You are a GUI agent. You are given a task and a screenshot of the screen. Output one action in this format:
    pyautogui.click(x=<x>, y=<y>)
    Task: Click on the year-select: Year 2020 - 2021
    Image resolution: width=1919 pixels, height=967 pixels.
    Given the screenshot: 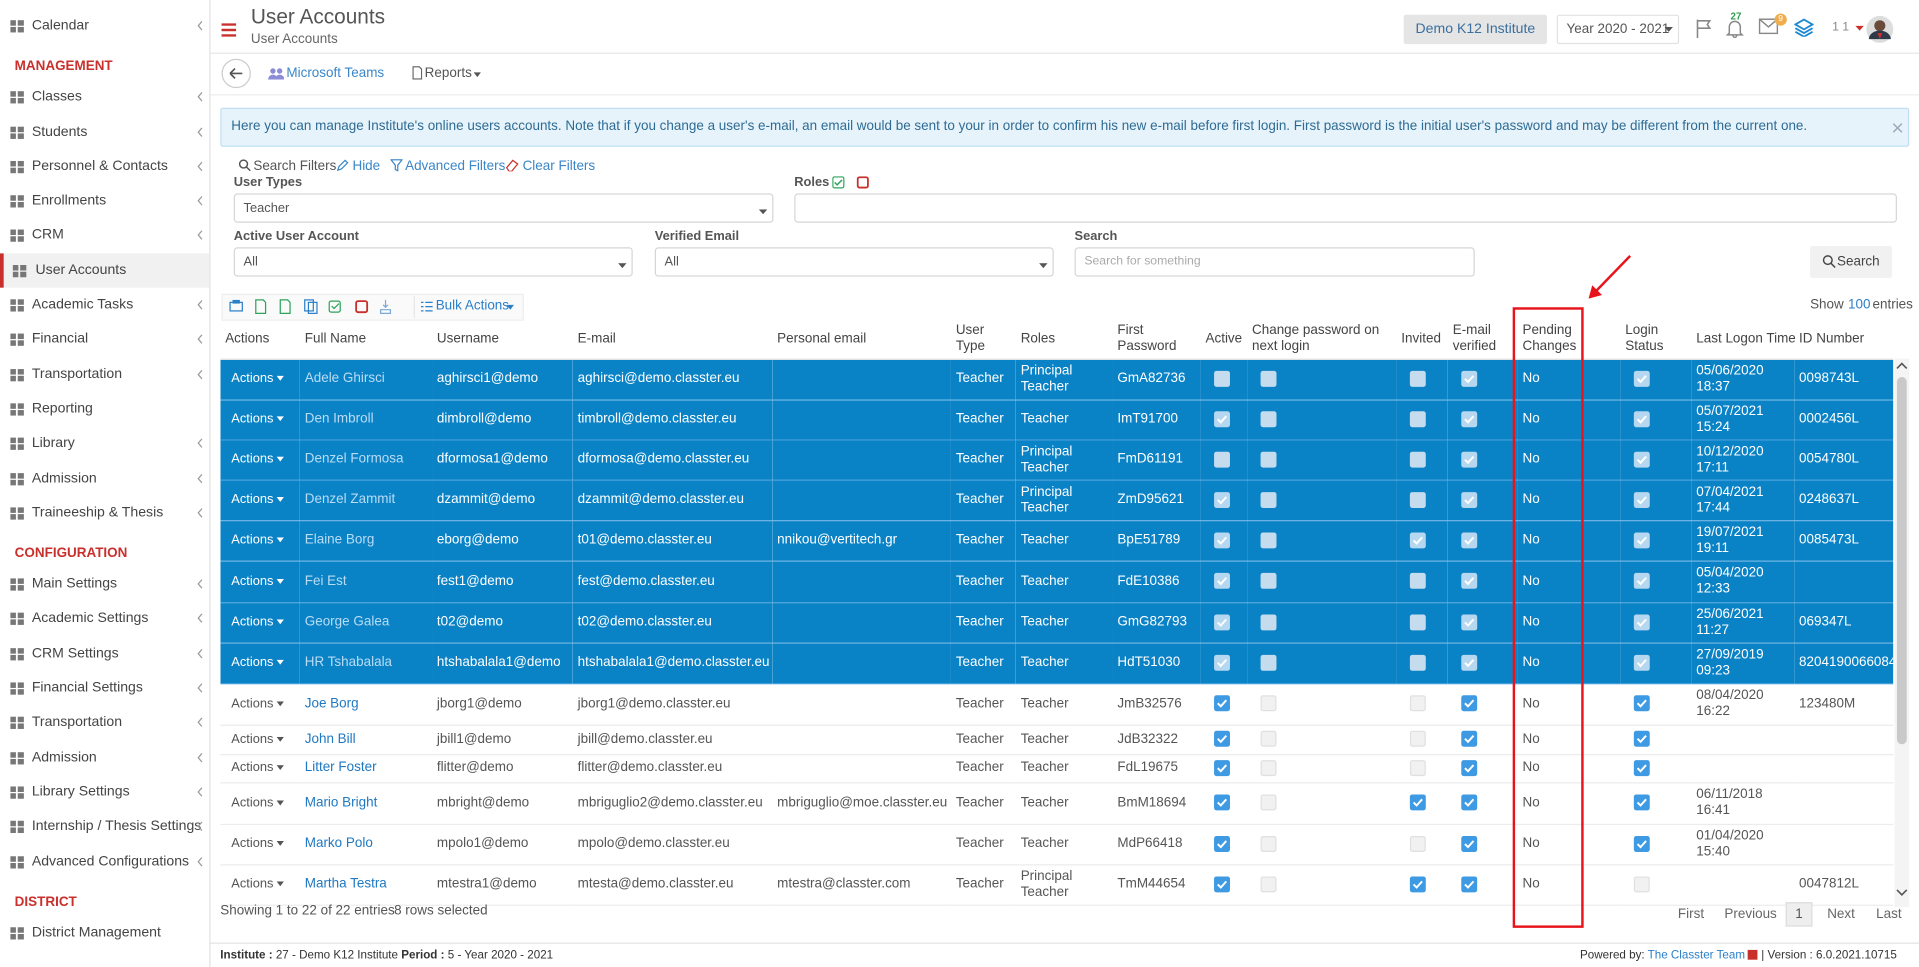 What is the action you would take?
    pyautogui.click(x=1618, y=29)
    